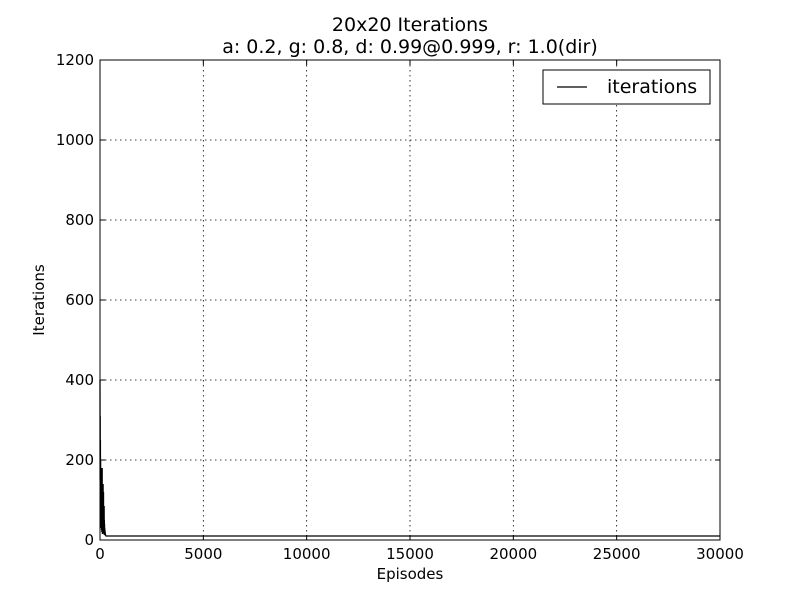 This screenshot has height=600, width=800. Describe the element at coordinates (75, 140) in the screenshot. I see `y-tick-label: 1000` at that location.